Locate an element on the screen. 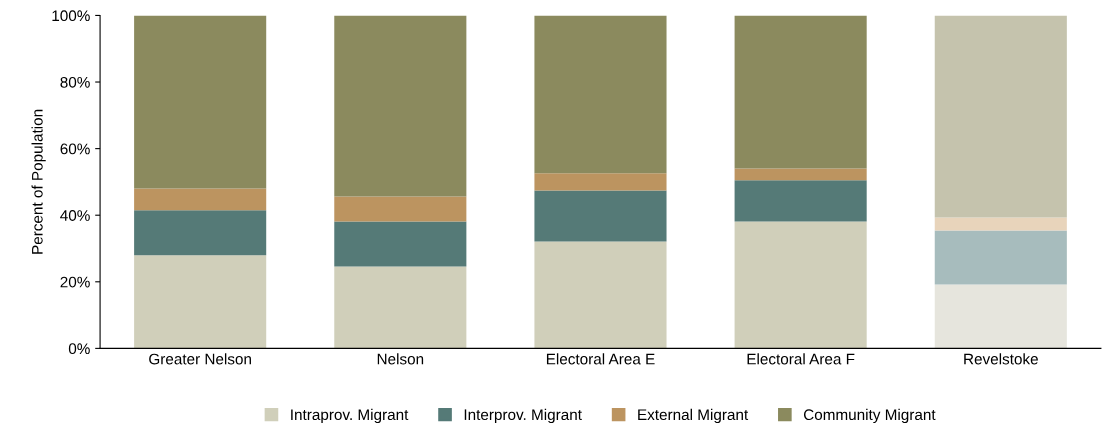  y-tick-label: 0% is located at coordinates (79, 349).